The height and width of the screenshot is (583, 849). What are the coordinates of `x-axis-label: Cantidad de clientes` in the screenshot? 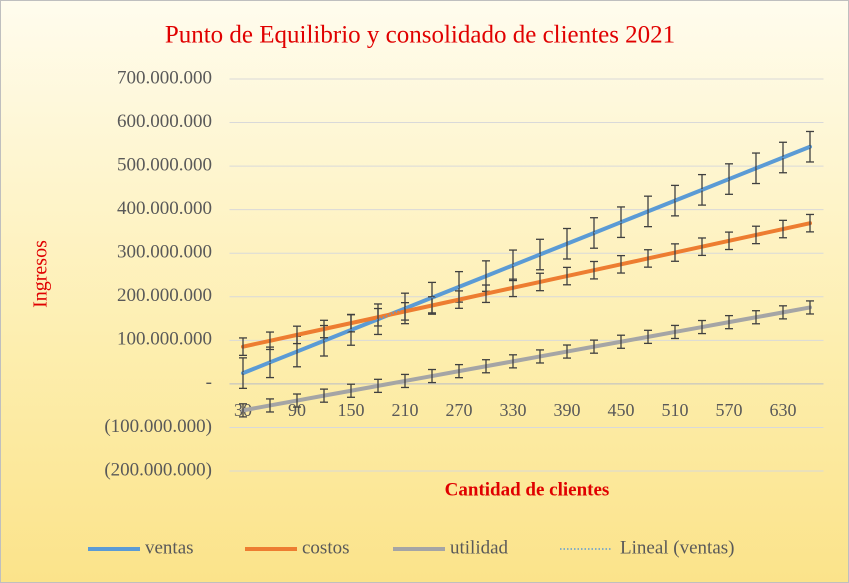 It's located at (527, 489).